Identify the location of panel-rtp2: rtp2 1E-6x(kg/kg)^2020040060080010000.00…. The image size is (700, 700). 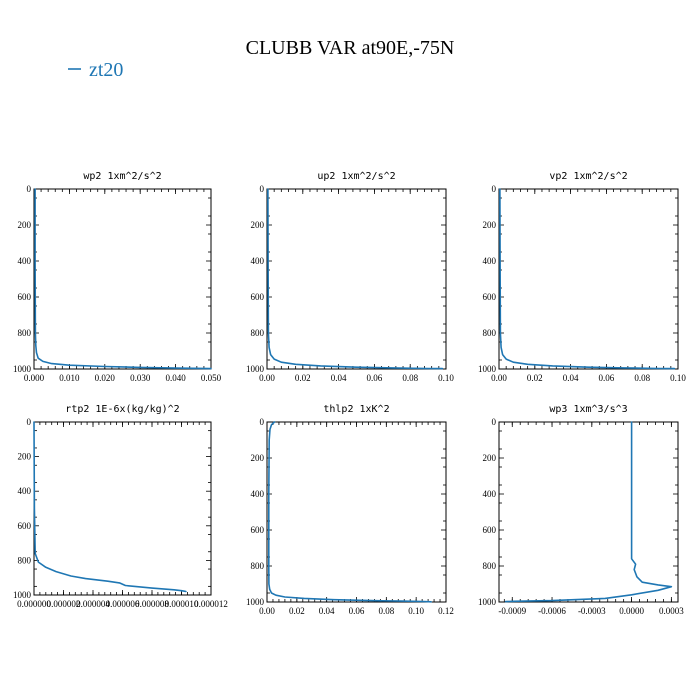
(120, 506).